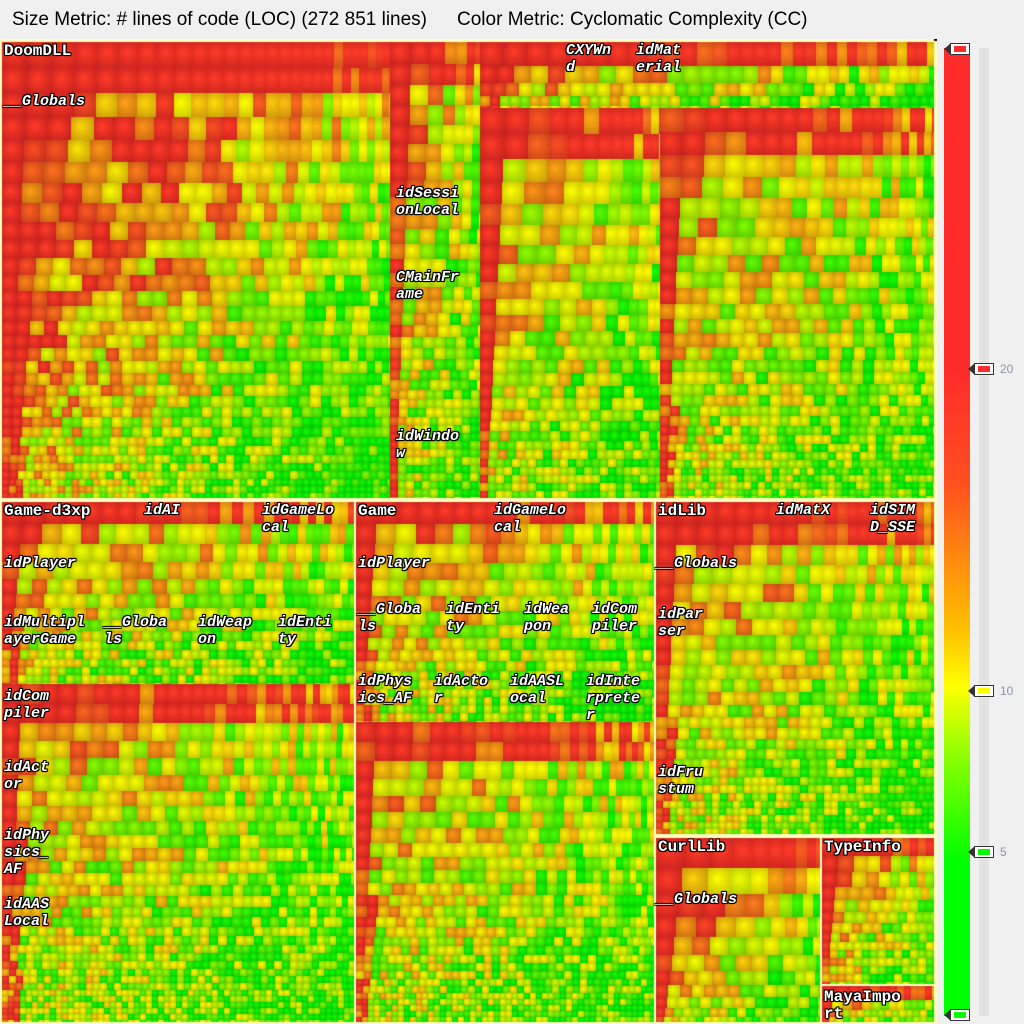 This screenshot has height=1024, width=1024. What do you see at coordinates (682, 511) in the screenshot?
I see `module-idlib: idLib` at bounding box center [682, 511].